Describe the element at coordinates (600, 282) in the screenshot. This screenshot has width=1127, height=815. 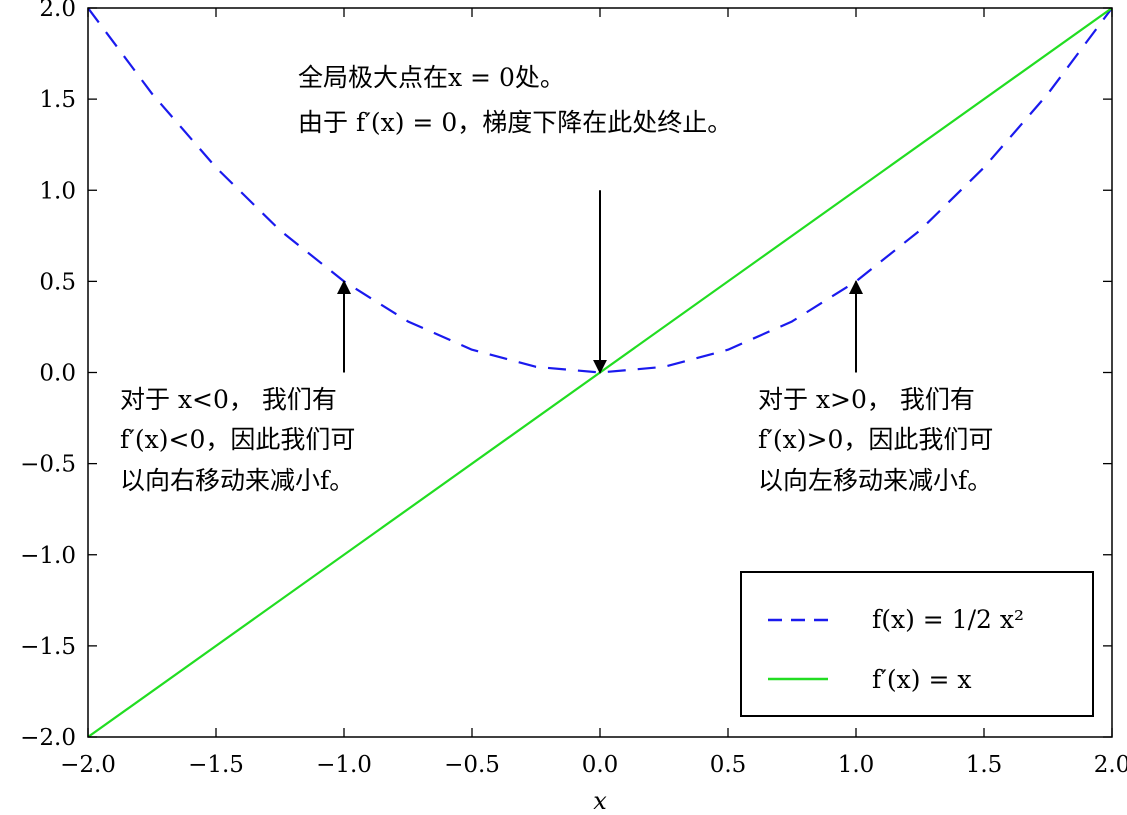
I see `arrow-layer` at that location.